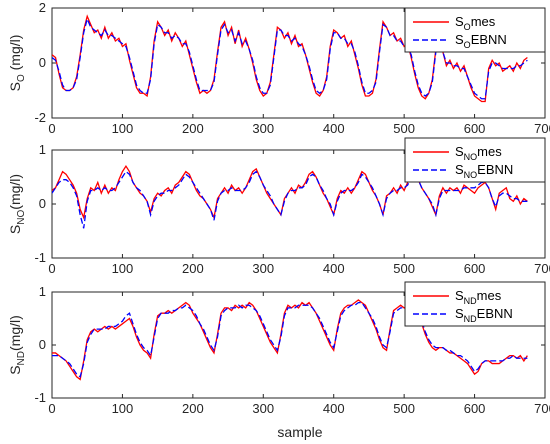  What do you see at coordinates (484, 171) in the screenshot?
I see `legend-label-ebnn: SNOEBNN` at bounding box center [484, 171].